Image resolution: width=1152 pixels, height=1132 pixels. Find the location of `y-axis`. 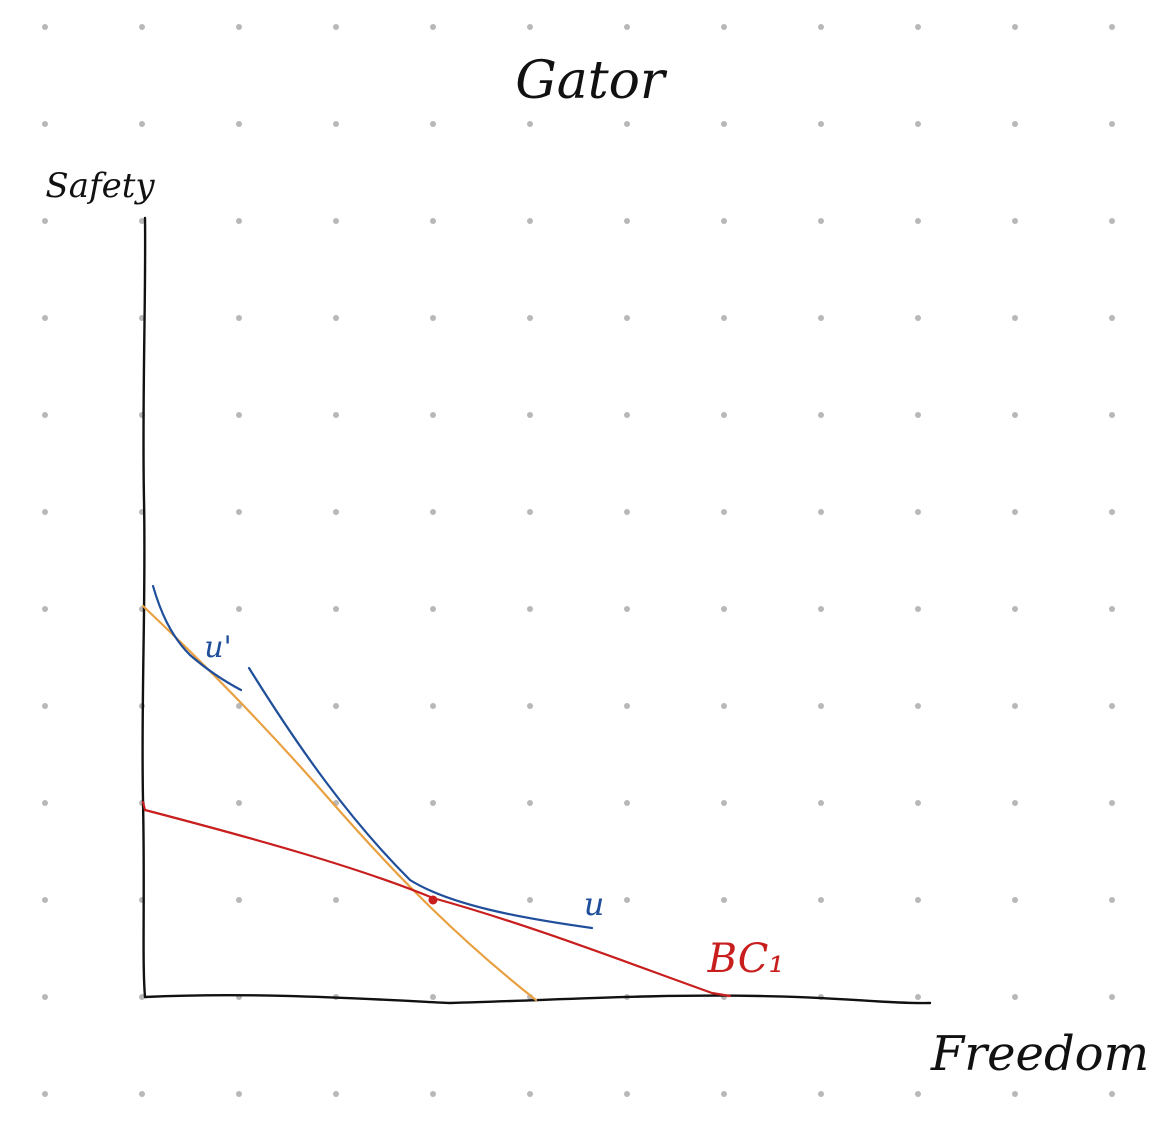

y-axis is located at coordinates (144, 607).